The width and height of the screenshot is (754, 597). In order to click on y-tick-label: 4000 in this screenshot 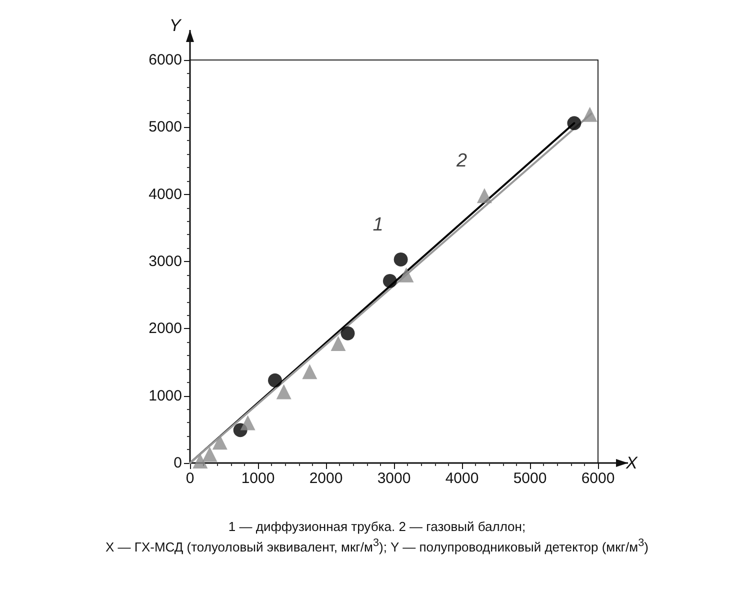, I will do `click(165, 194)`.